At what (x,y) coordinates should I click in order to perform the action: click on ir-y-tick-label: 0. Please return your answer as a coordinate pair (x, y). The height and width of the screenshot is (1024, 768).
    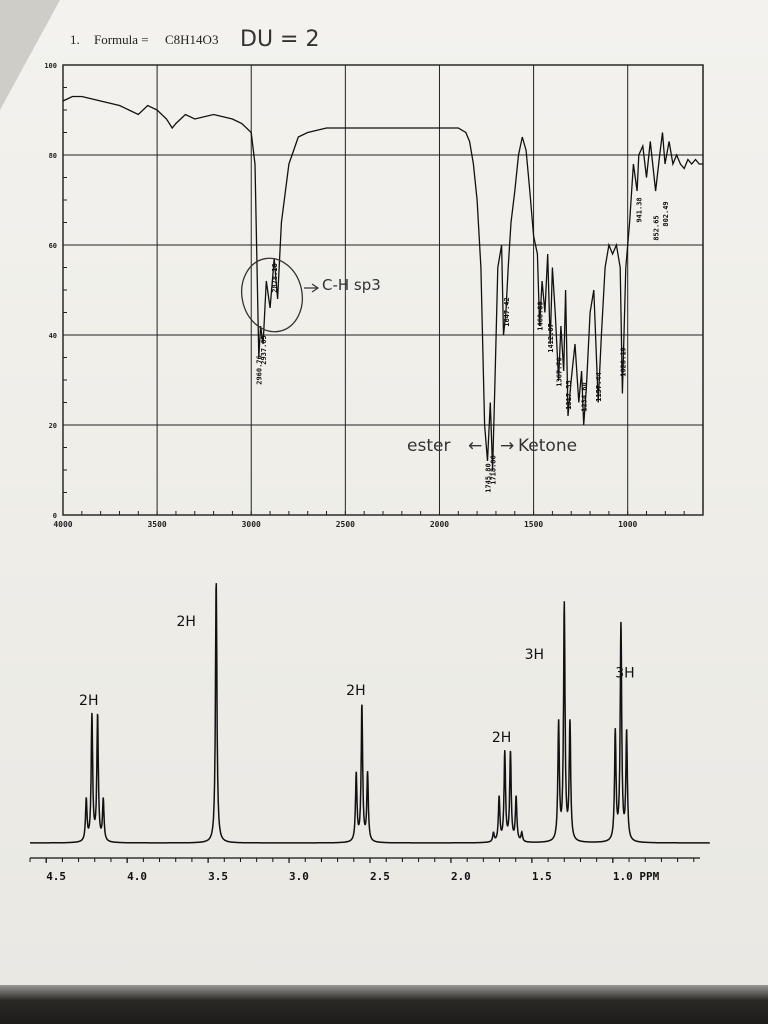
    Looking at the image, I should click on (55, 516).